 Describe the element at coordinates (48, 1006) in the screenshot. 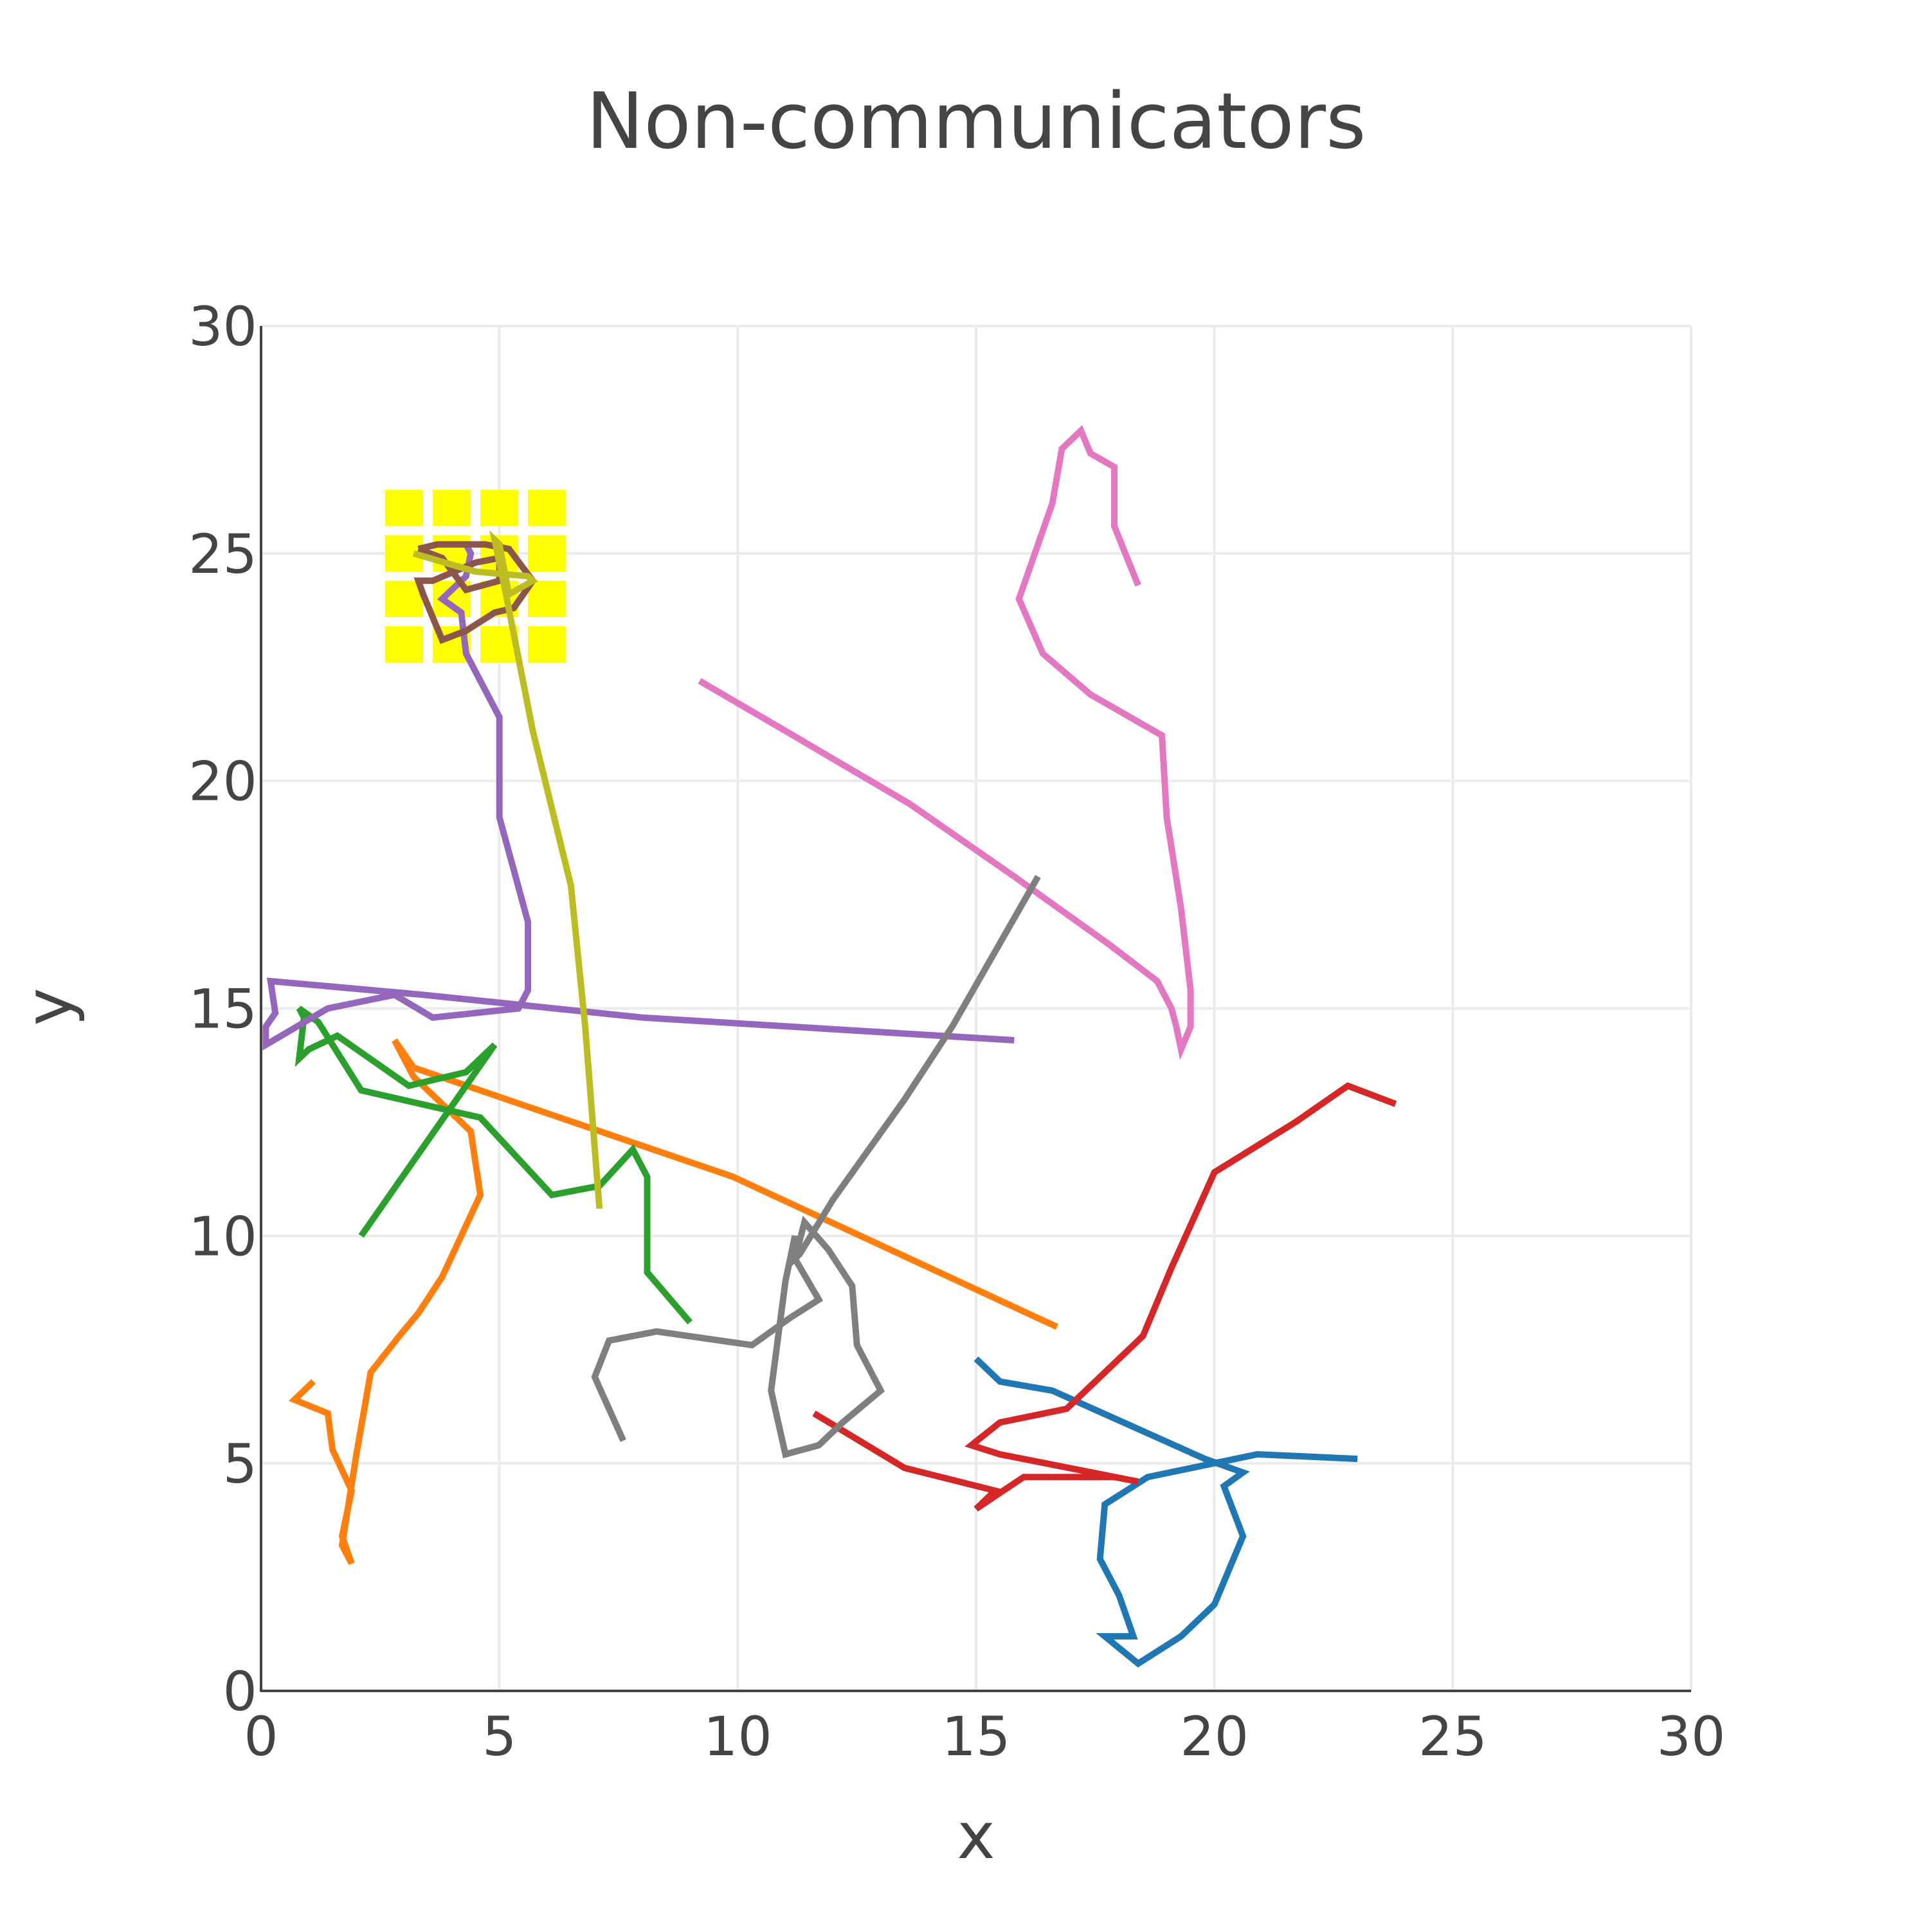

I see `y-axis-label: y` at that location.